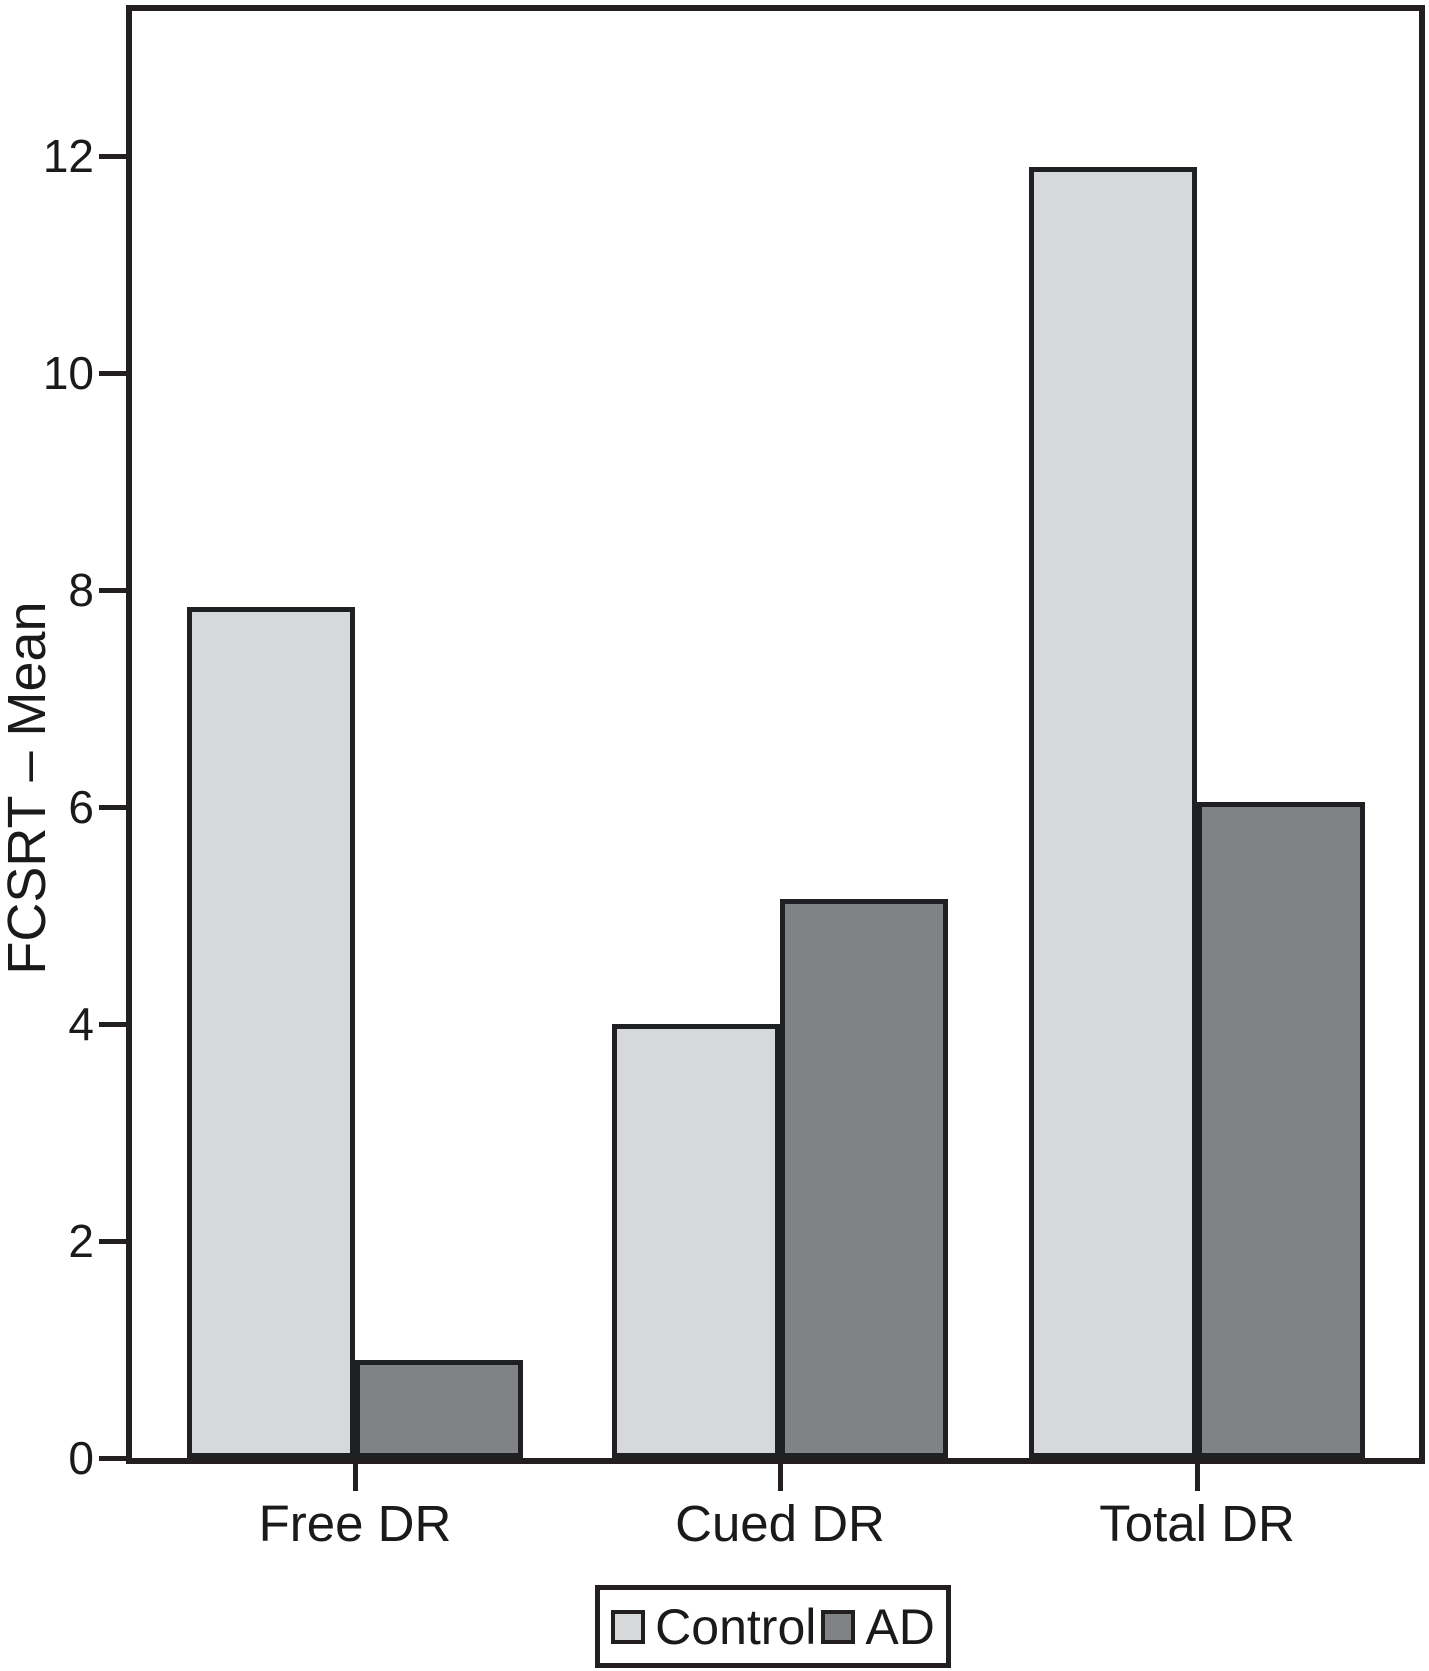 The height and width of the screenshot is (1671, 1429). I want to click on bar-ad-cued-dr, so click(864, 1178).